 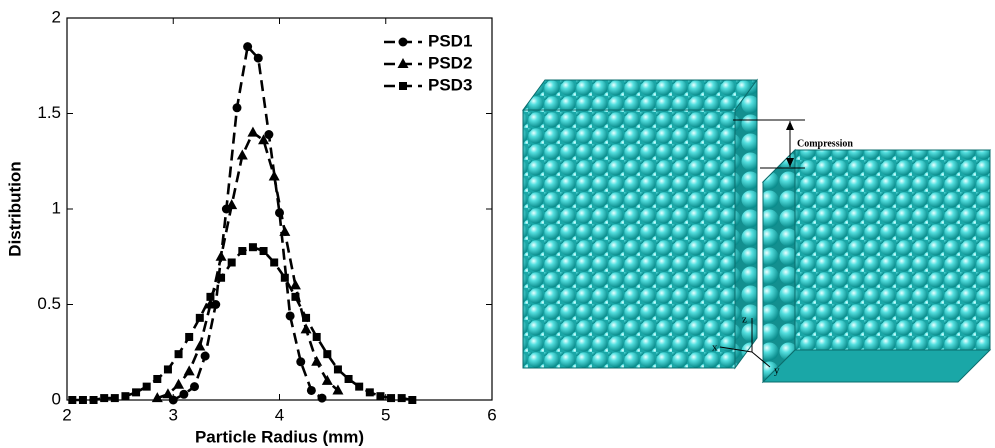 I want to click on x-tick-label: 5, so click(x=385, y=414).